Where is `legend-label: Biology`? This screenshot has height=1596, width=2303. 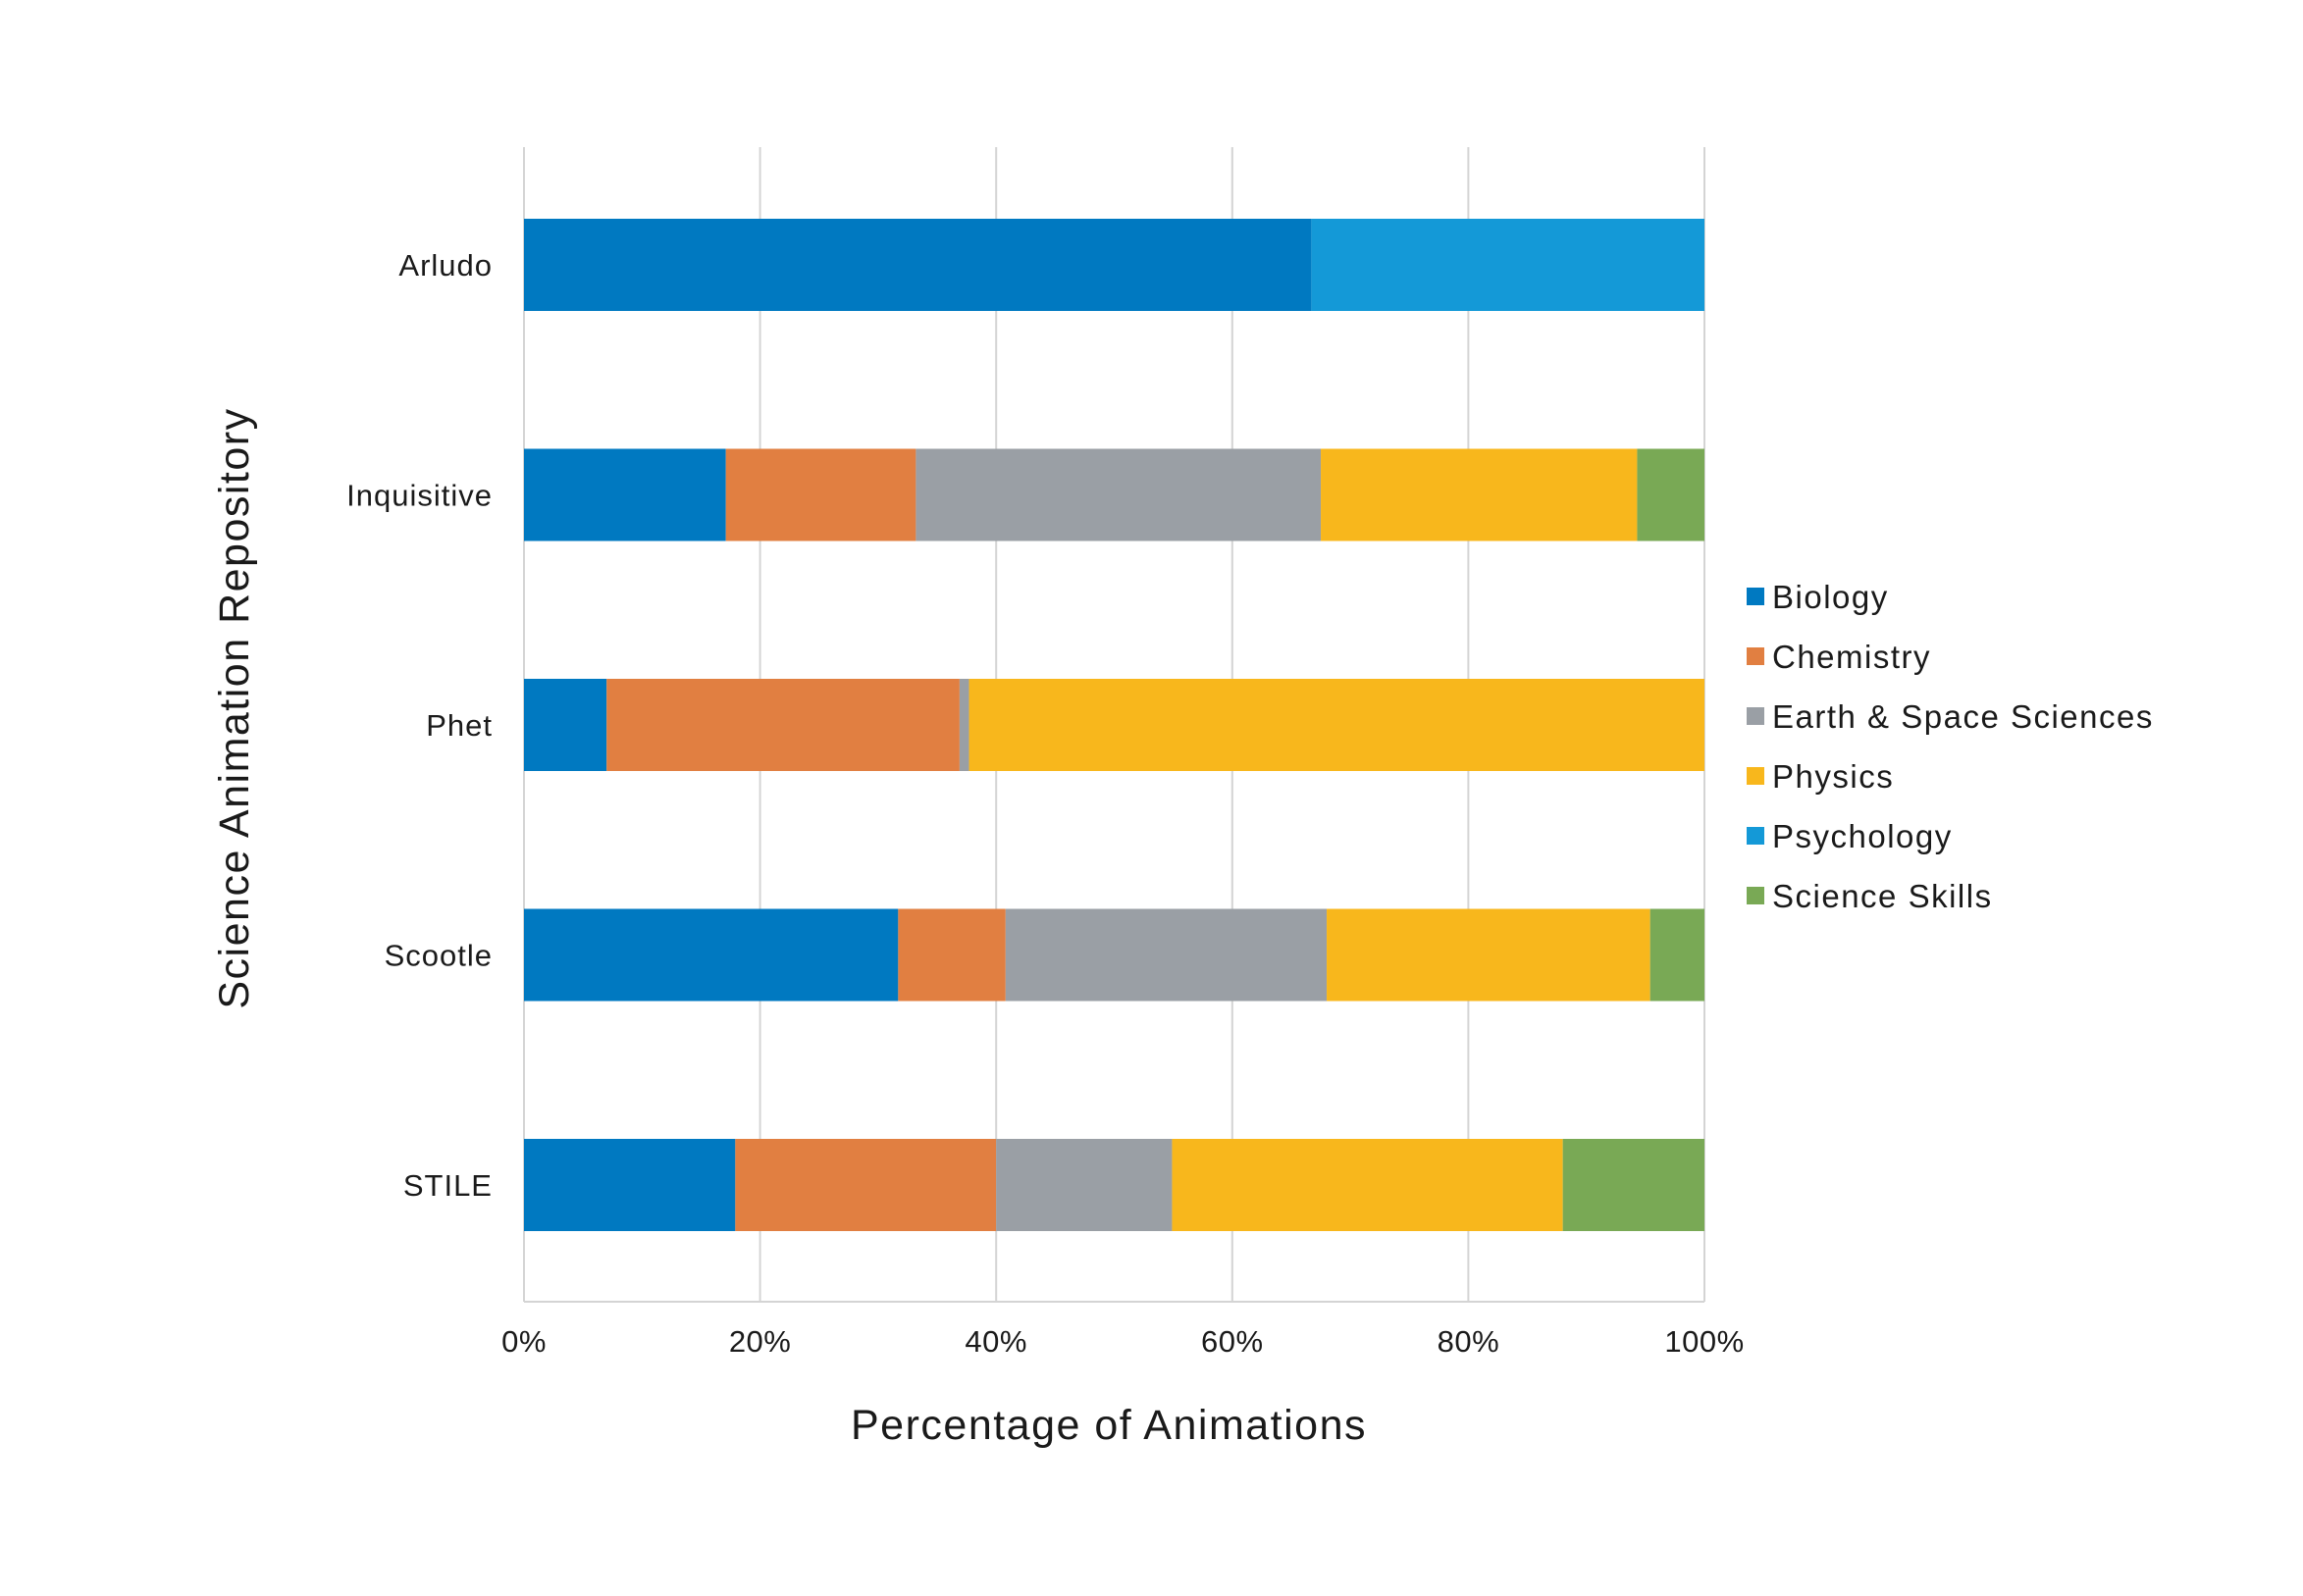
legend-label: Biology is located at coordinates (1830, 597).